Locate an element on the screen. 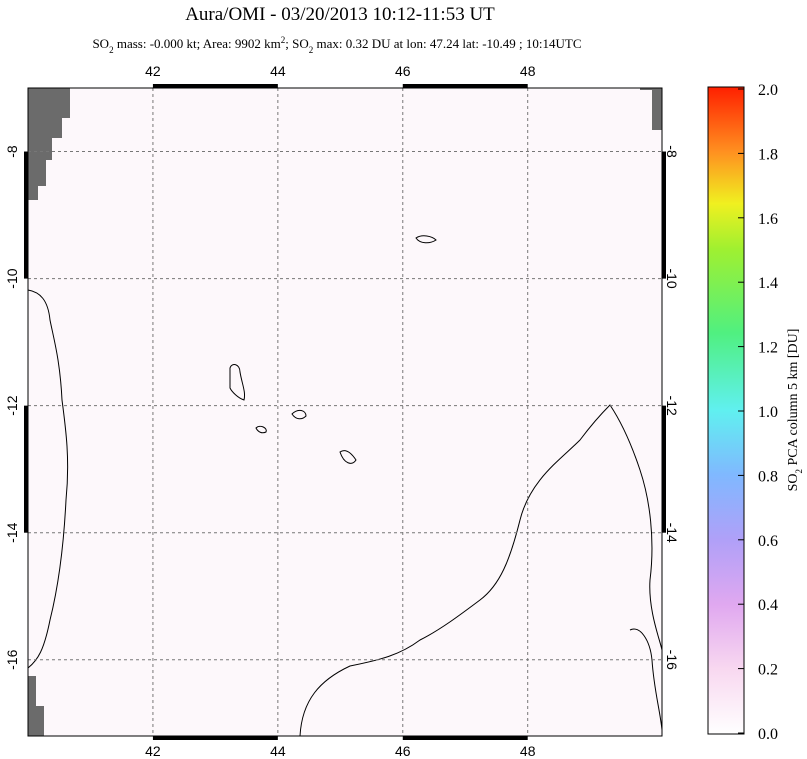  colorbar-tick-label: 0.6 is located at coordinates (768, 541).